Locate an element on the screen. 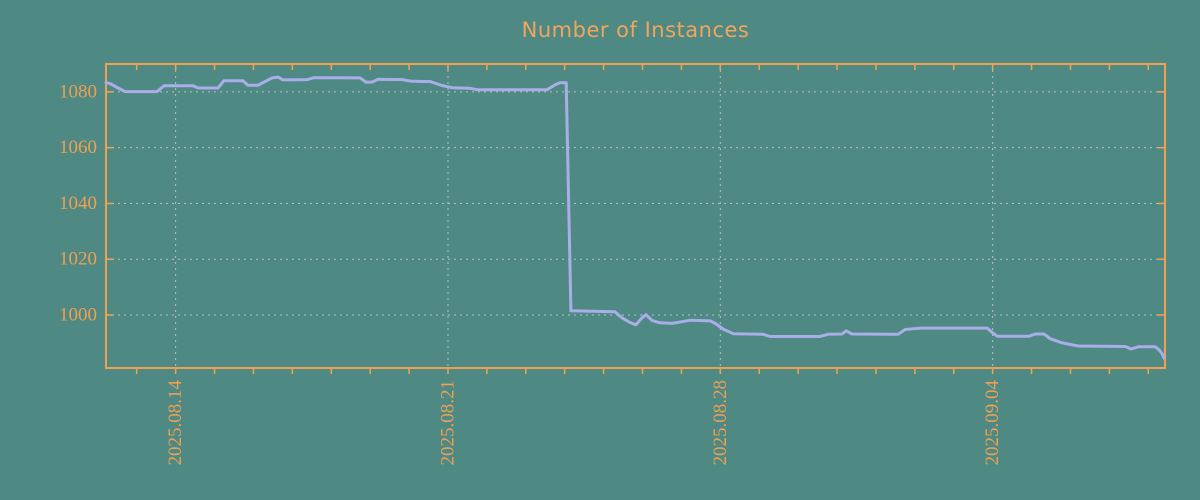  x-axis-tick-label: 2025.08.14 is located at coordinates (175, 423).